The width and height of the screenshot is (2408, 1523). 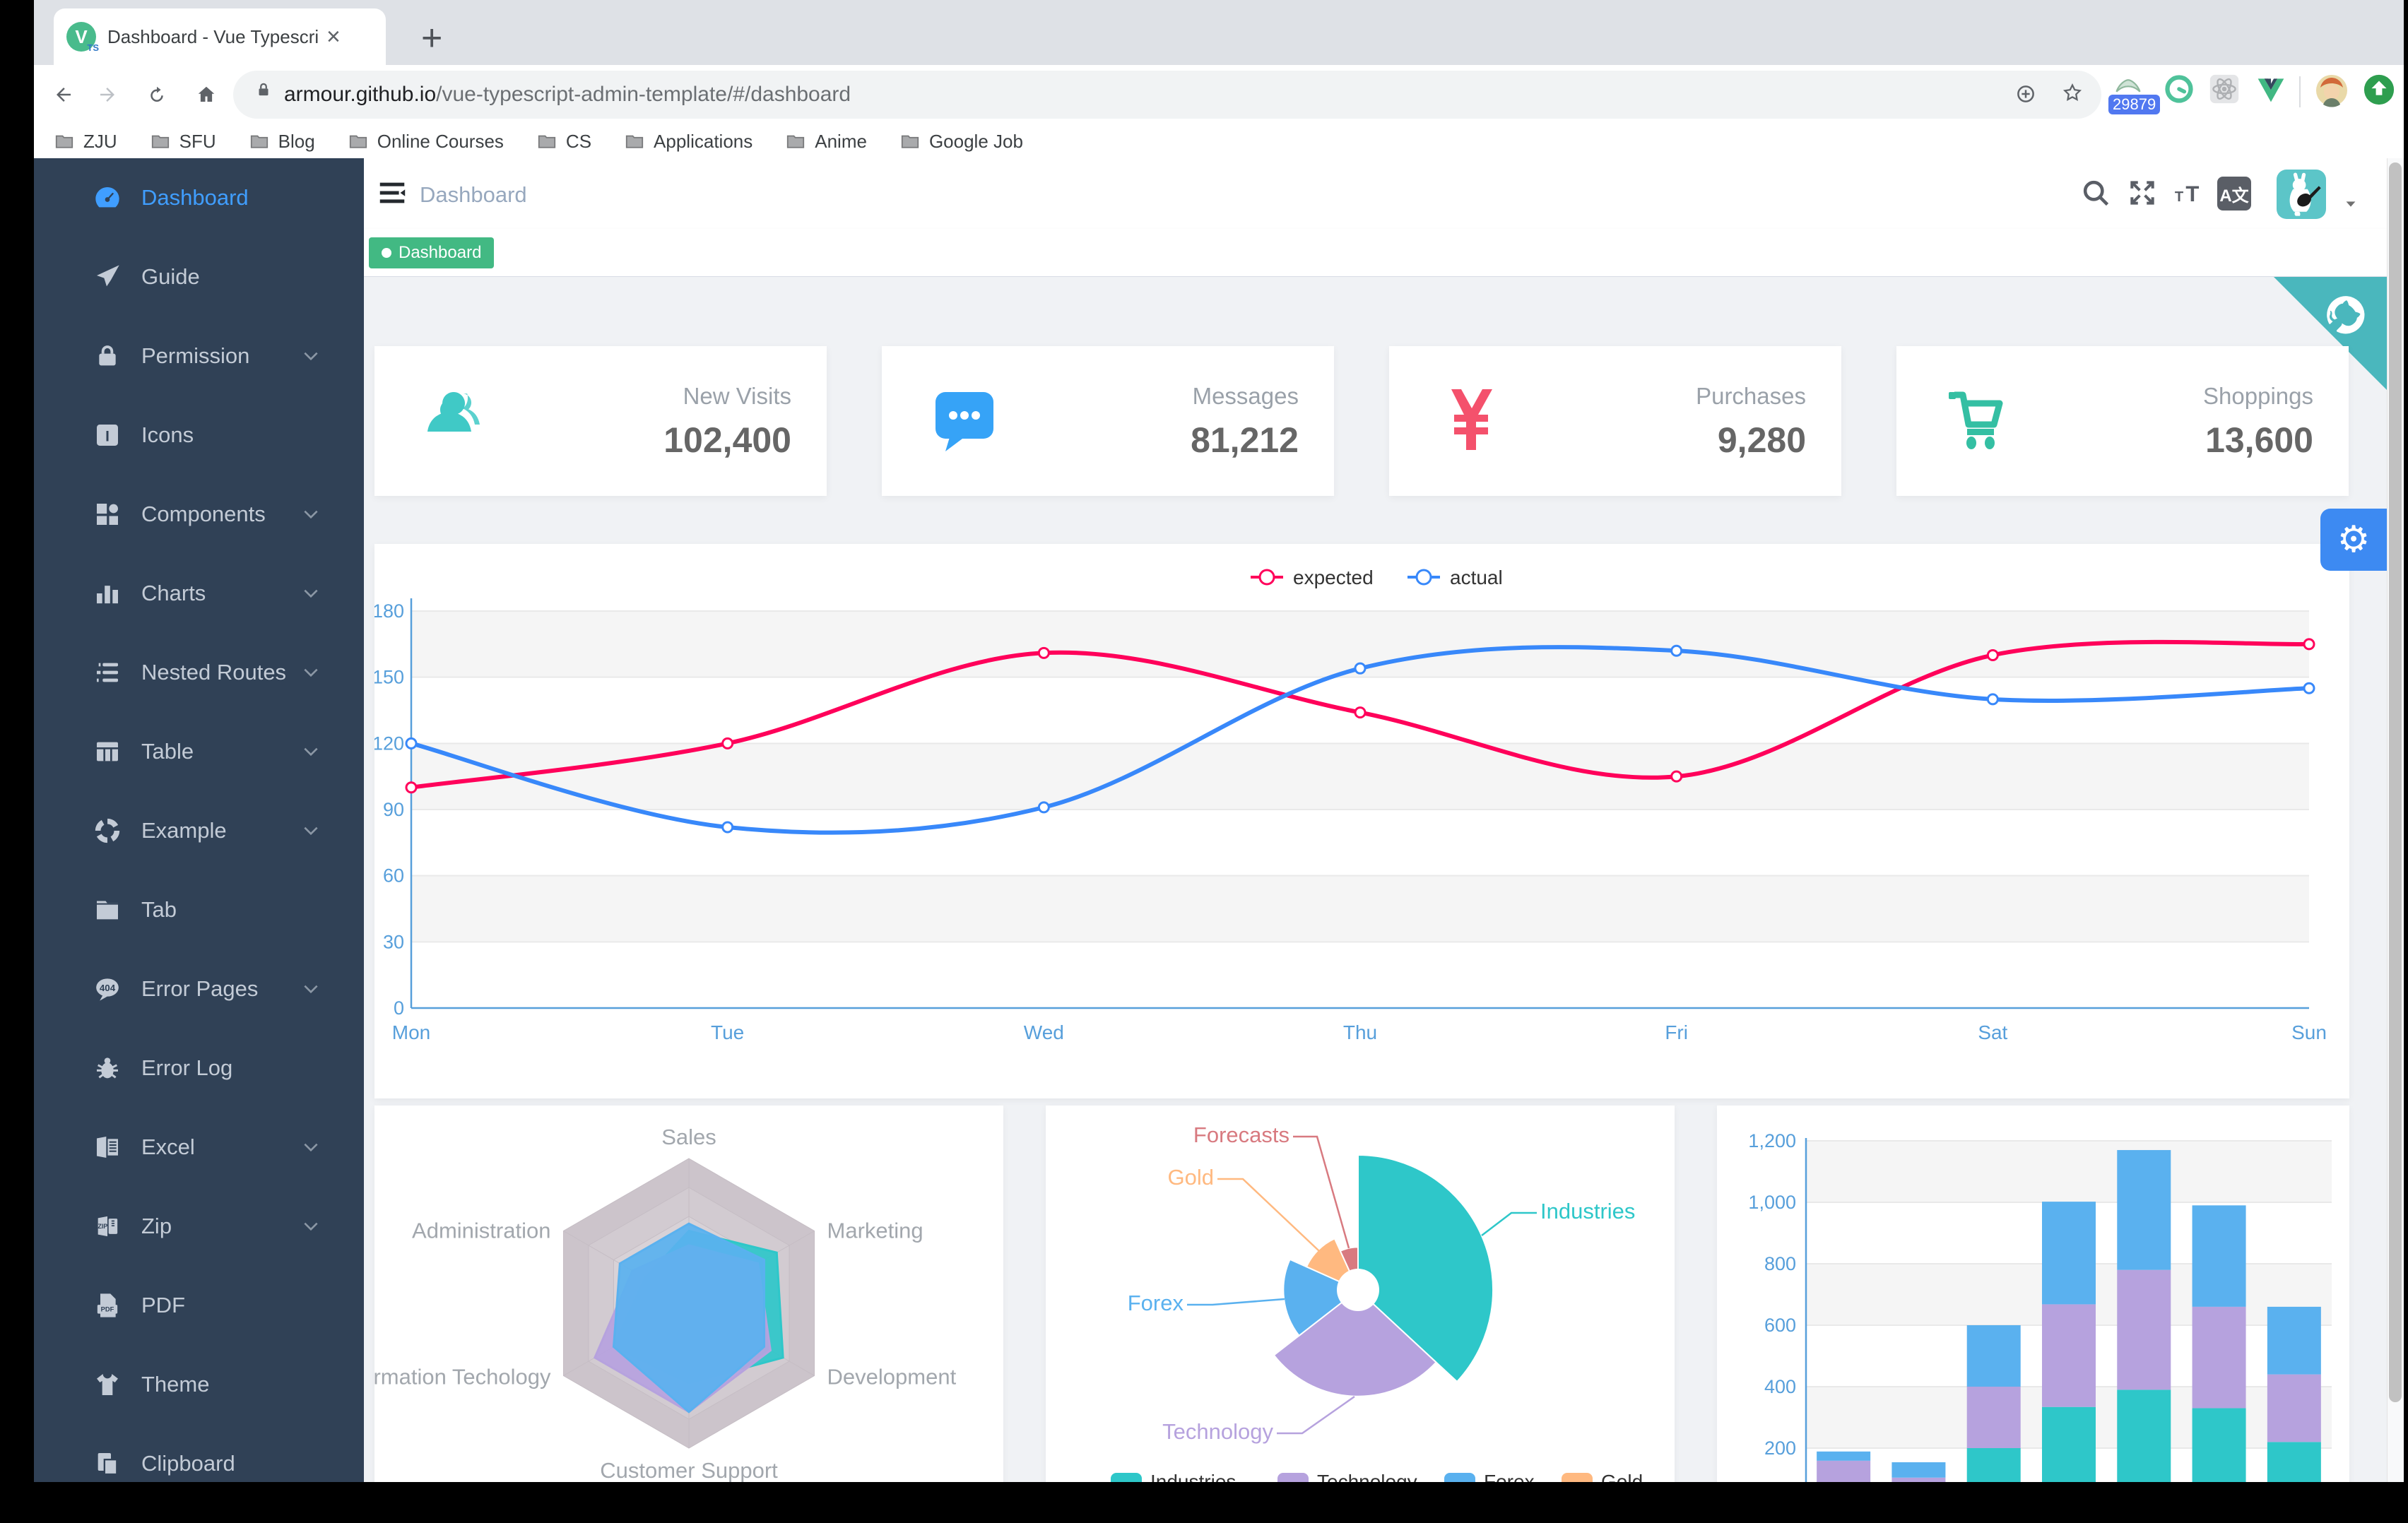 I want to click on translate-icon: A文, so click(x=2234, y=194).